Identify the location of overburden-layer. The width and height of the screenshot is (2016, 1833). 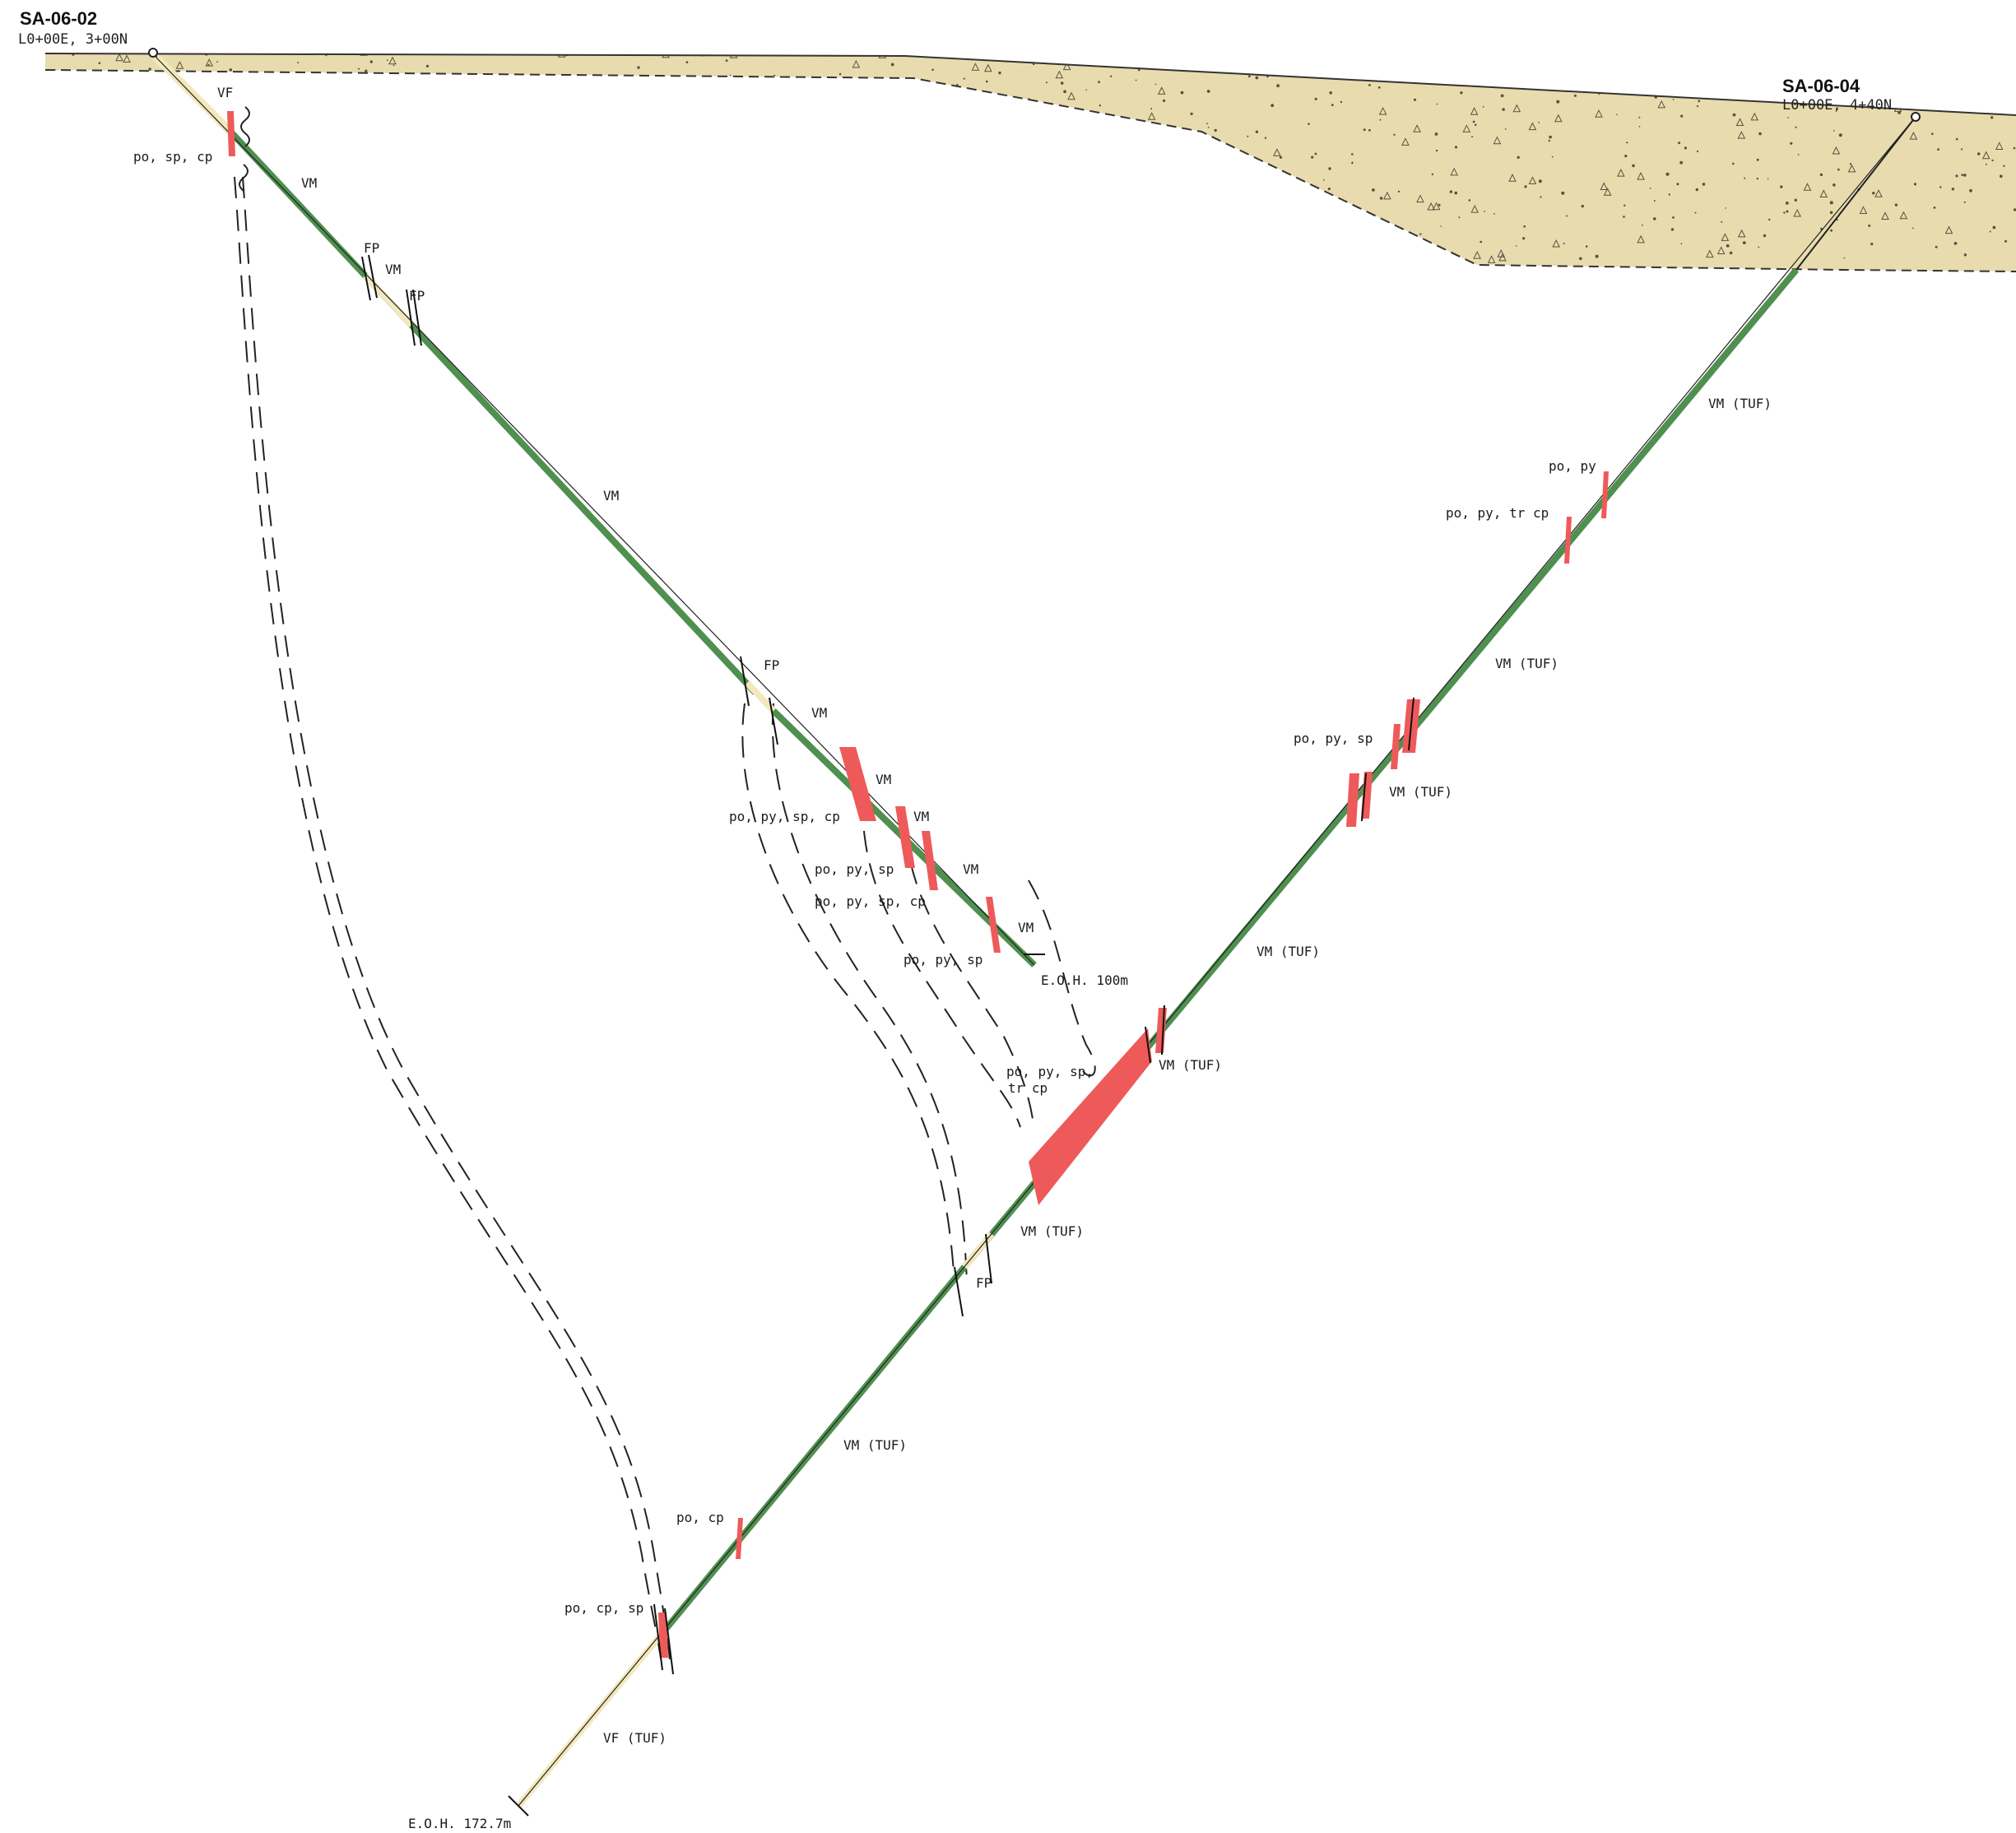
(1030, 160).